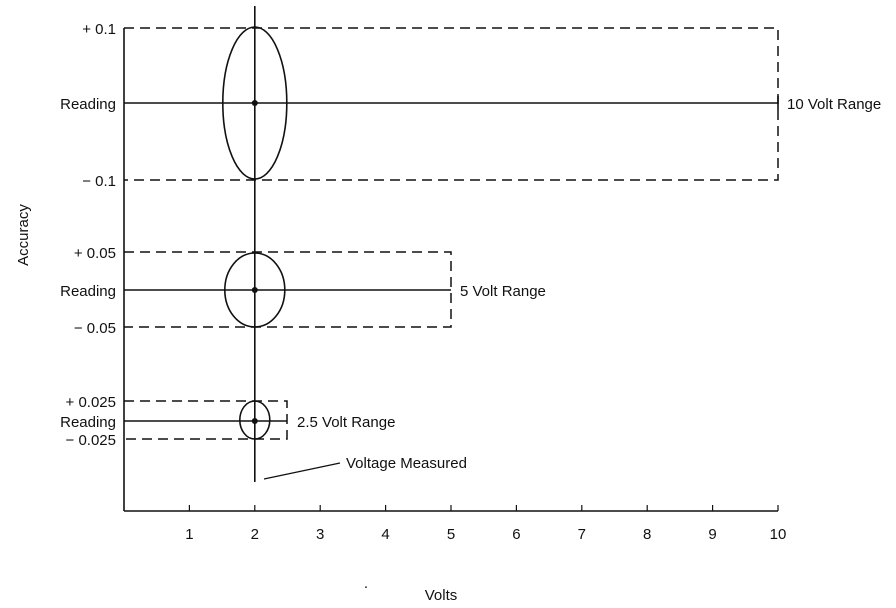 This screenshot has width=896, height=608. I want to click on band-2-5-lower-label: − 0.025, so click(91, 440).